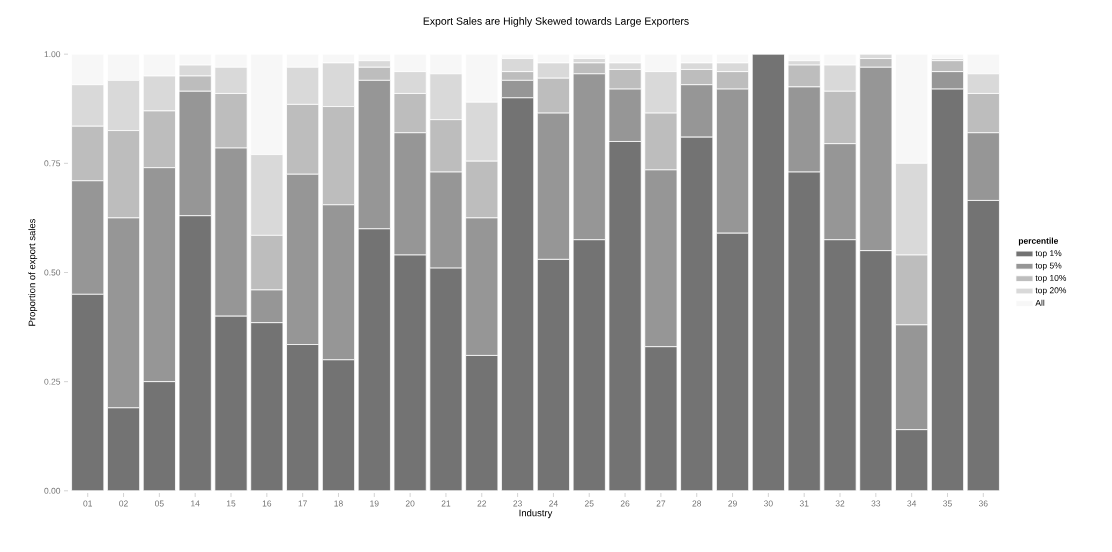  What do you see at coordinates (768, 503) in the screenshot?
I see `x-tick-label: 30` at bounding box center [768, 503].